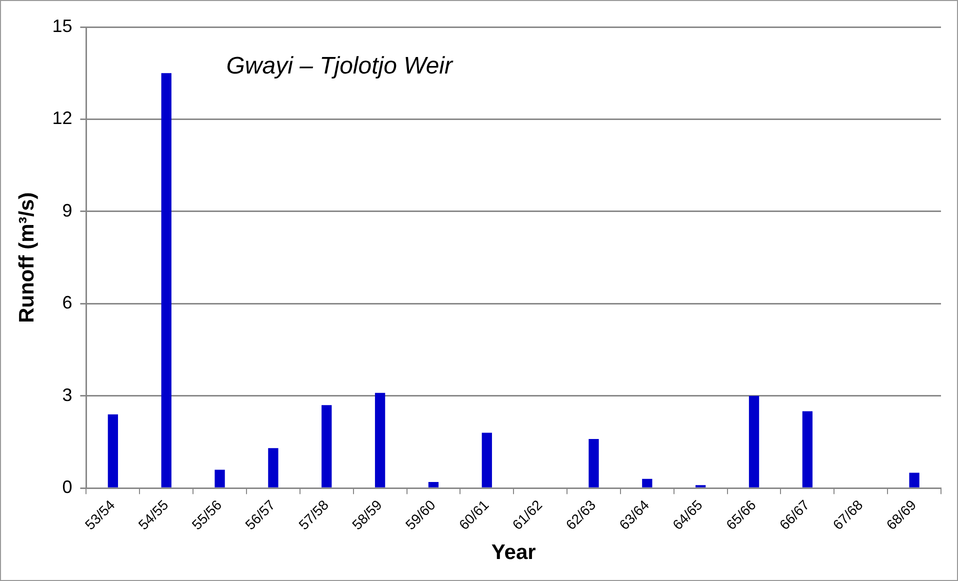  Describe the element at coordinates (67, 210) in the screenshot. I see `y-tick-label: 9` at that location.